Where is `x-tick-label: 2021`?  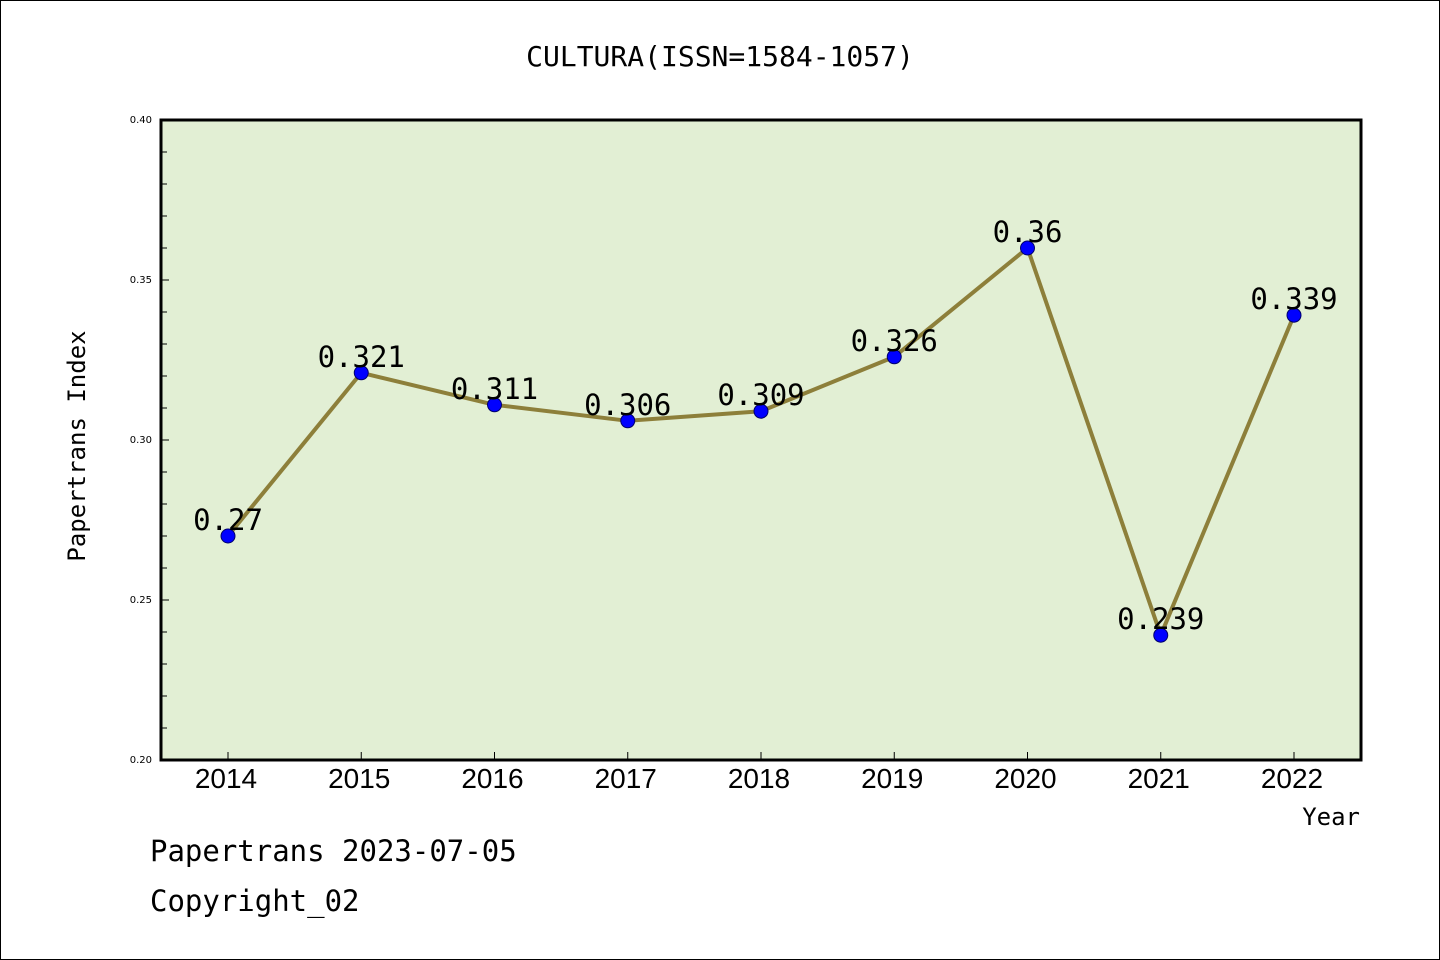 x-tick-label: 2021 is located at coordinates (1159, 778).